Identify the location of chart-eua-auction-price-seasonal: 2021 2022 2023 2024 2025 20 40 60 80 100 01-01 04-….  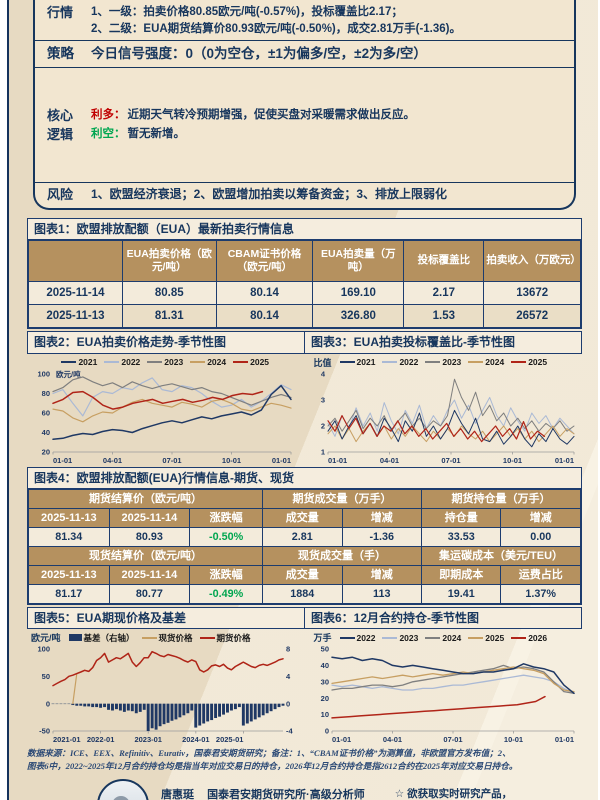
(163, 410).